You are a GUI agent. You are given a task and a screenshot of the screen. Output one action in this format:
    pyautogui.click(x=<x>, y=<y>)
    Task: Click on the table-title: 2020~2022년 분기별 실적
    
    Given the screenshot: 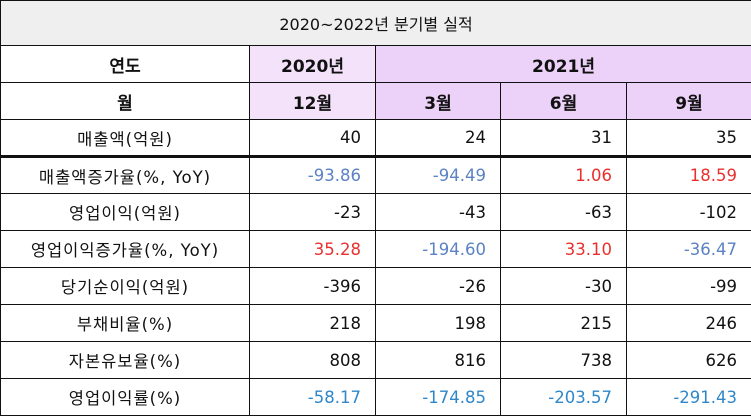 What is the action you would take?
    pyautogui.click(x=376, y=23)
    